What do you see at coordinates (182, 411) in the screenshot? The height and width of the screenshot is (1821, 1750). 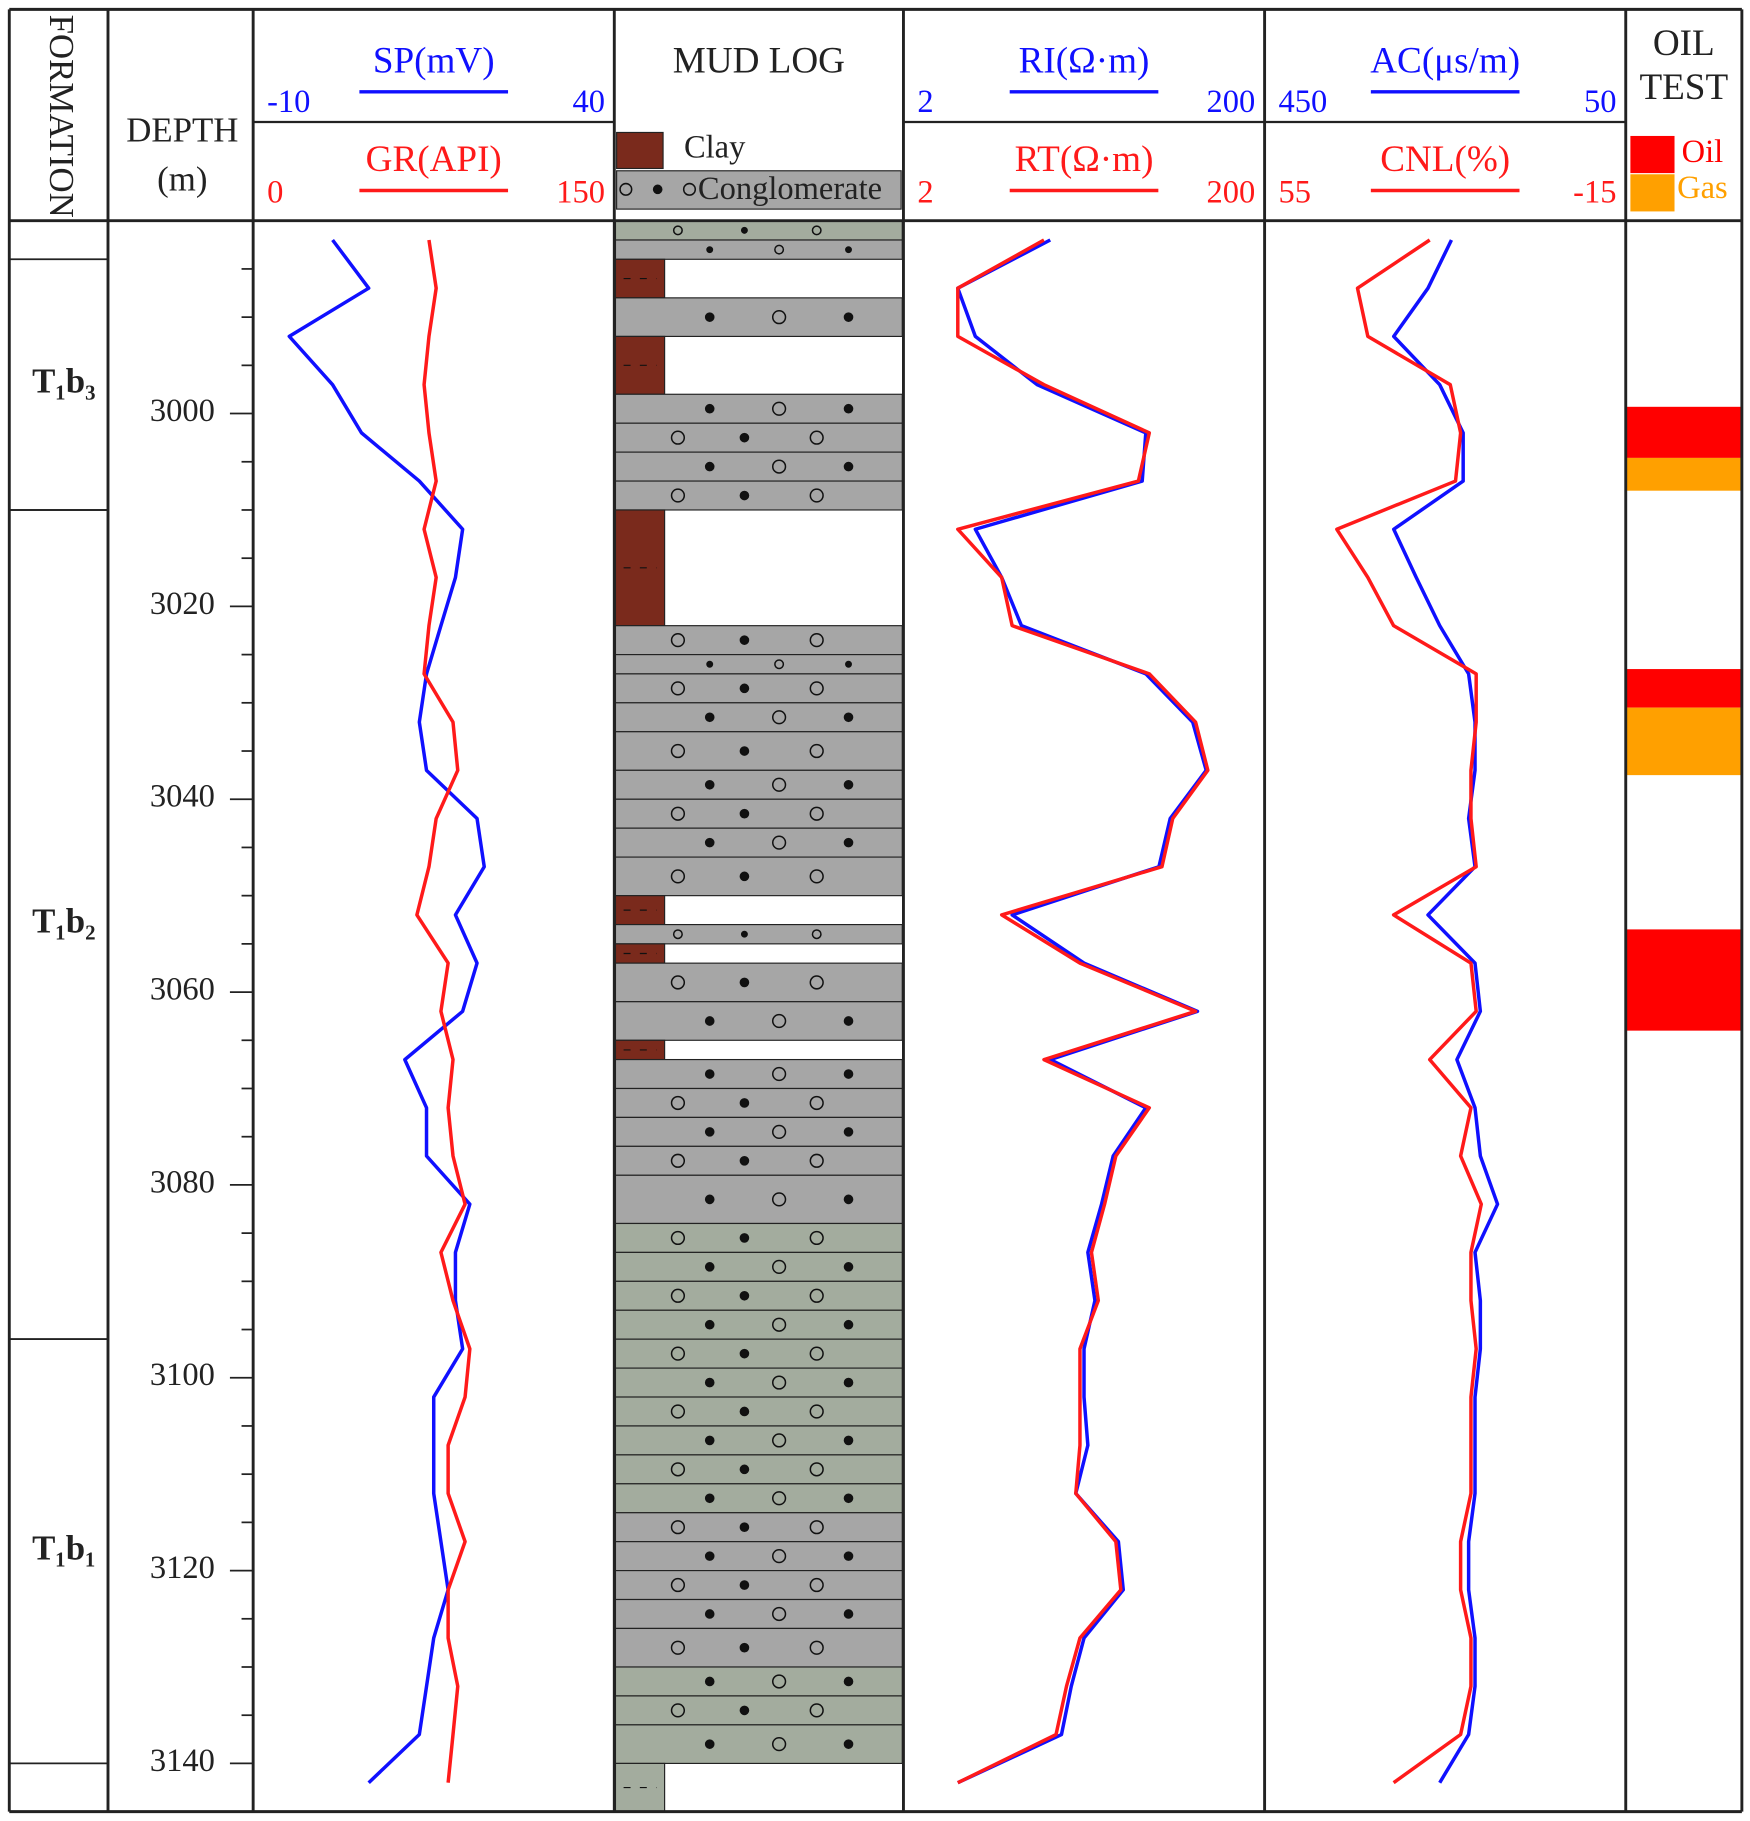 I see `y-tick-label: 3000` at bounding box center [182, 411].